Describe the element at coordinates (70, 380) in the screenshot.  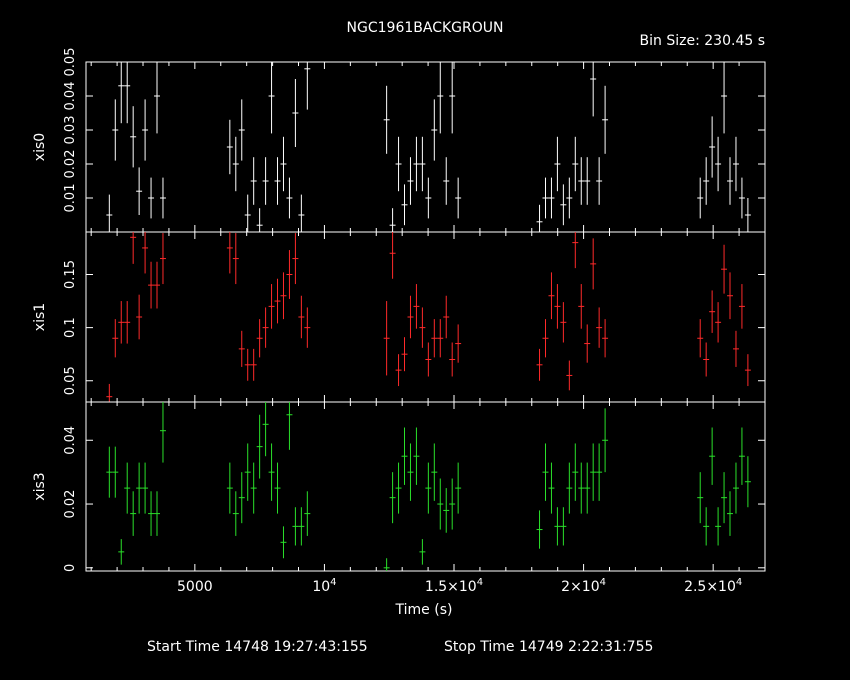
I see `y-tick-label: 0.05` at that location.